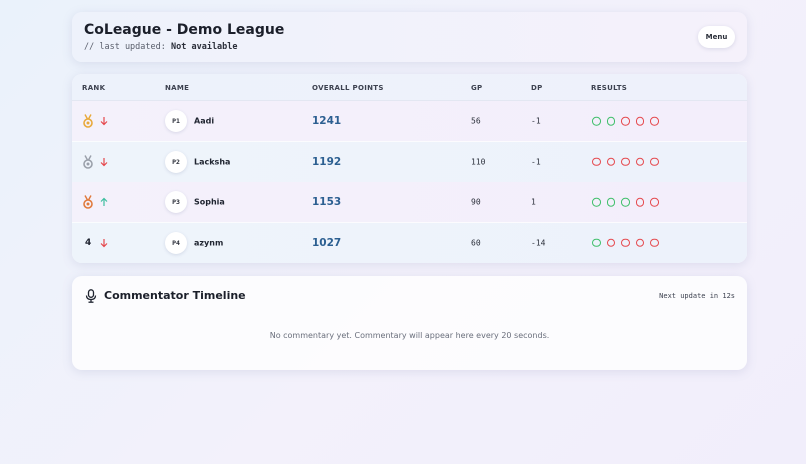 This screenshot has width=806, height=464. I want to click on overall-points: 1153, so click(327, 202).